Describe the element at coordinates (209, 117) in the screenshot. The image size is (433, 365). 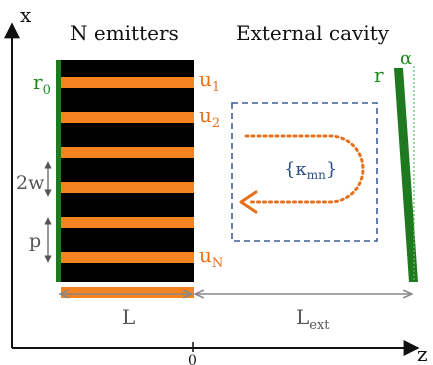
I see `u2-label: u2` at that location.